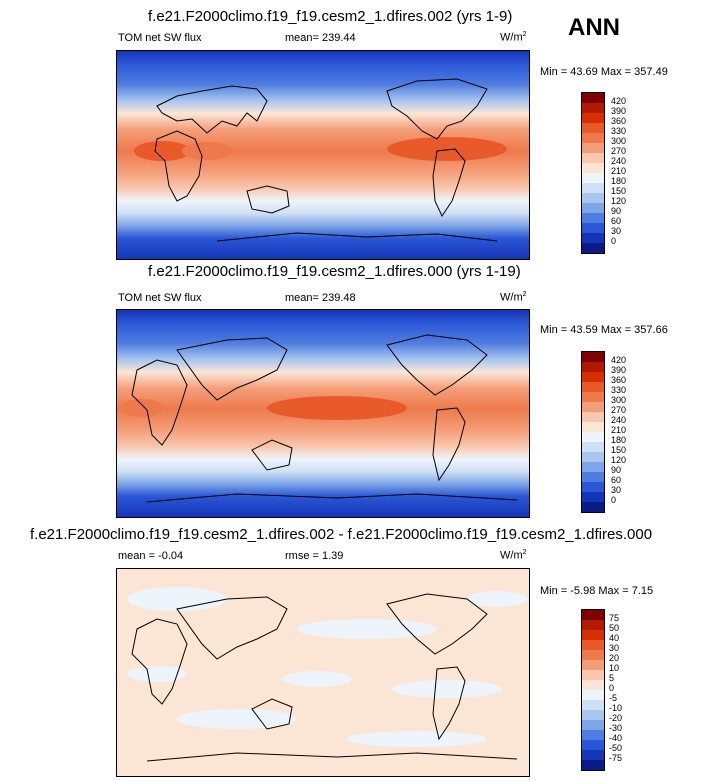  I want to click on panel-3-colorbar-tick: -10, so click(616, 708).